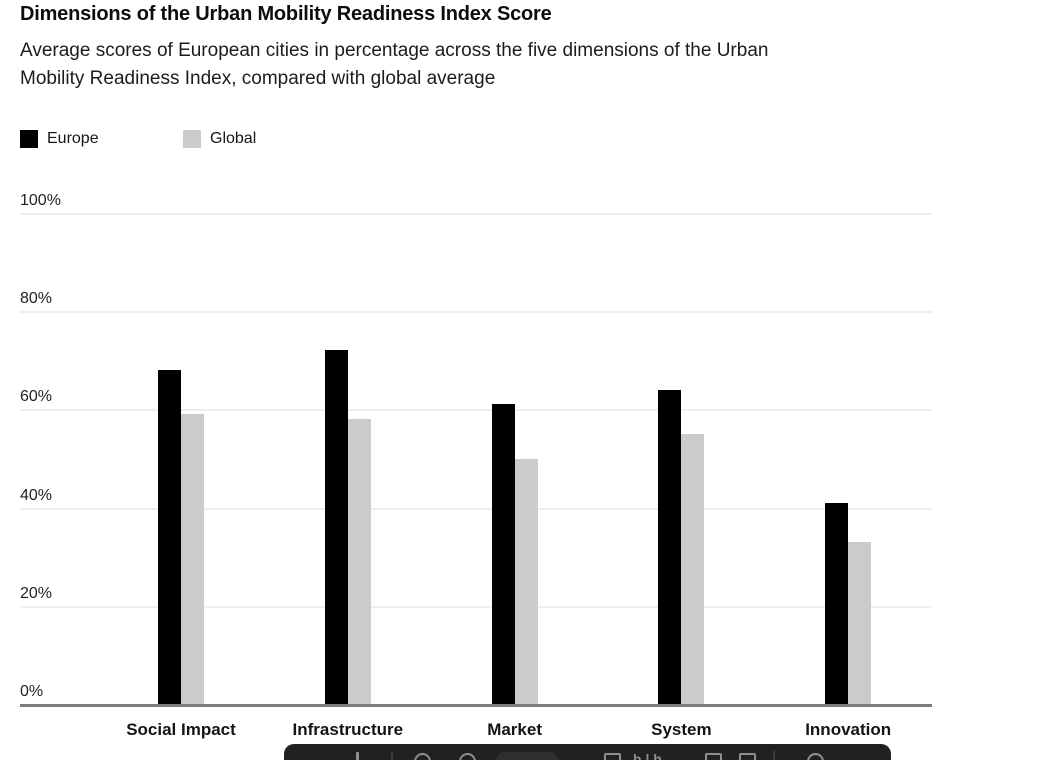 The height and width of the screenshot is (760, 1062). What do you see at coordinates (233, 138) in the screenshot?
I see `legend-label-global: Global` at bounding box center [233, 138].